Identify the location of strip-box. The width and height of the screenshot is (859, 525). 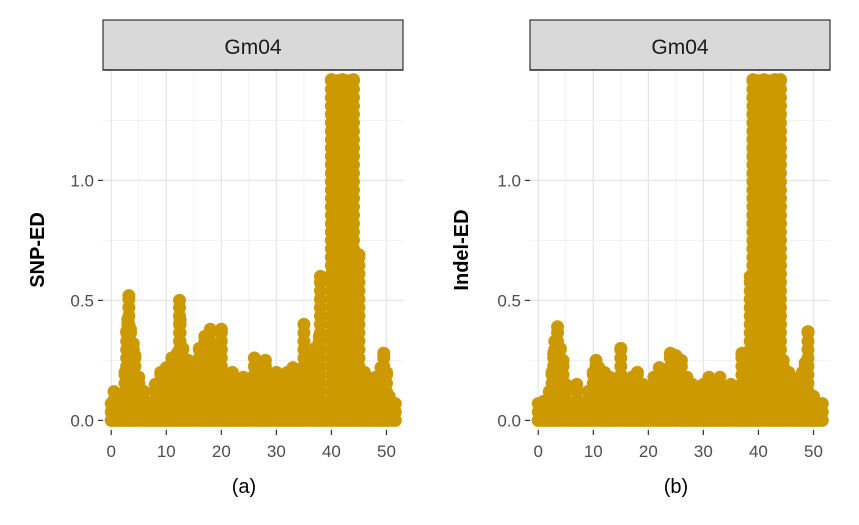
(680, 45).